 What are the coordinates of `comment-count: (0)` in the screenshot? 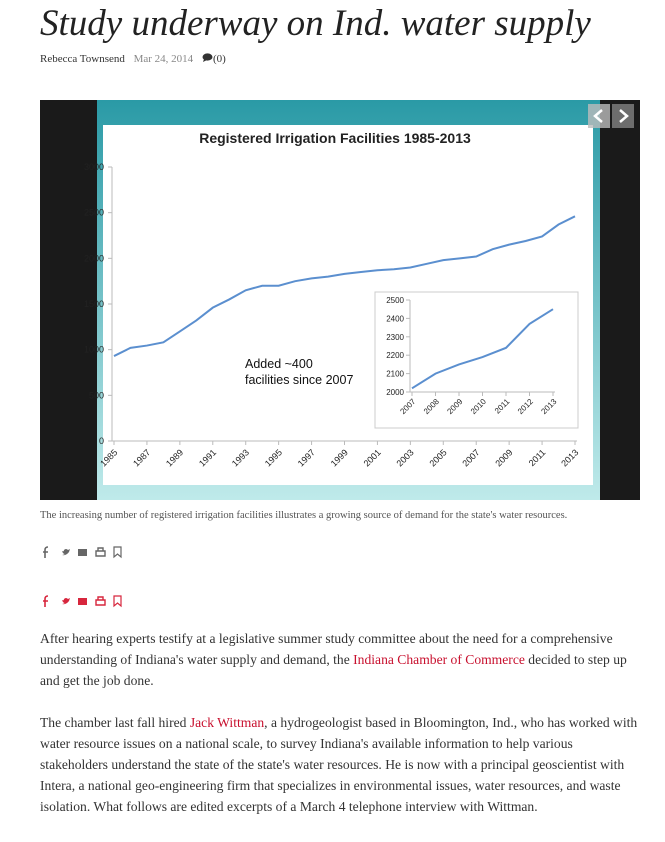 It's located at (219, 59).